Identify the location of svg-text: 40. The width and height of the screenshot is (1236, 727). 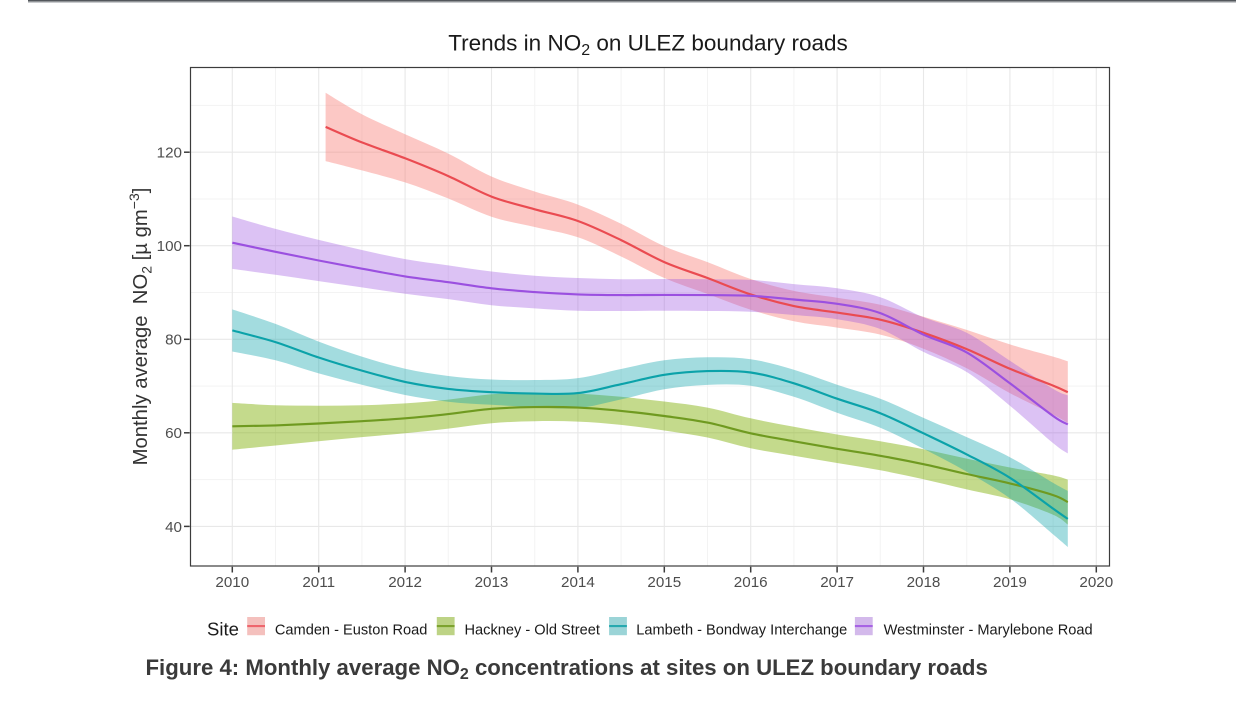
(173, 527).